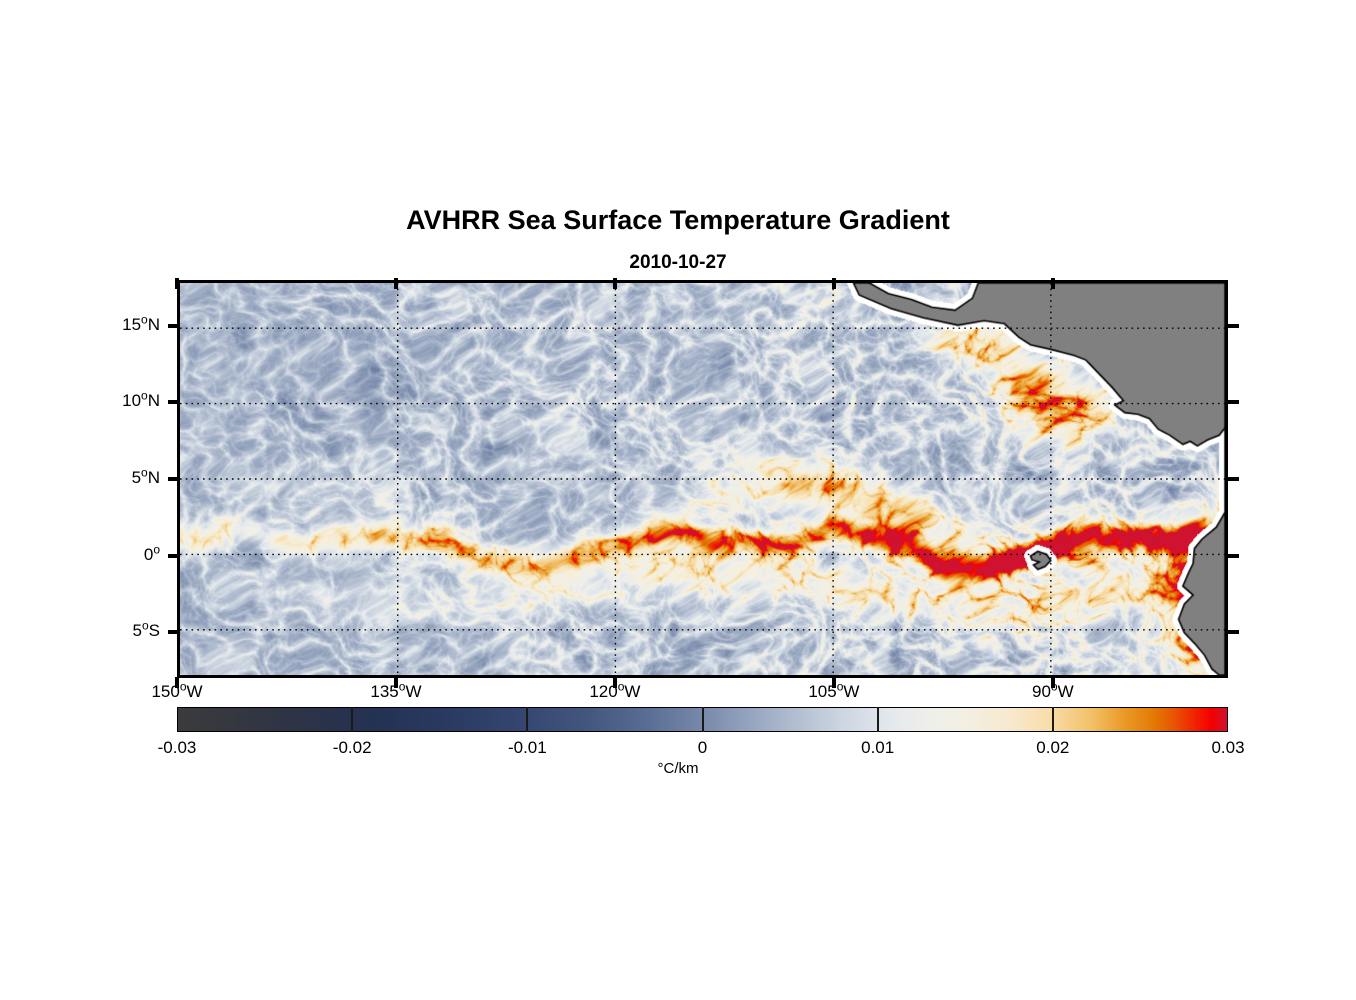 The height and width of the screenshot is (1000, 1356). Describe the element at coordinates (678, 220) in the screenshot. I see `chart-title: AVHRR Sea Surface Temperature Gradient` at that location.